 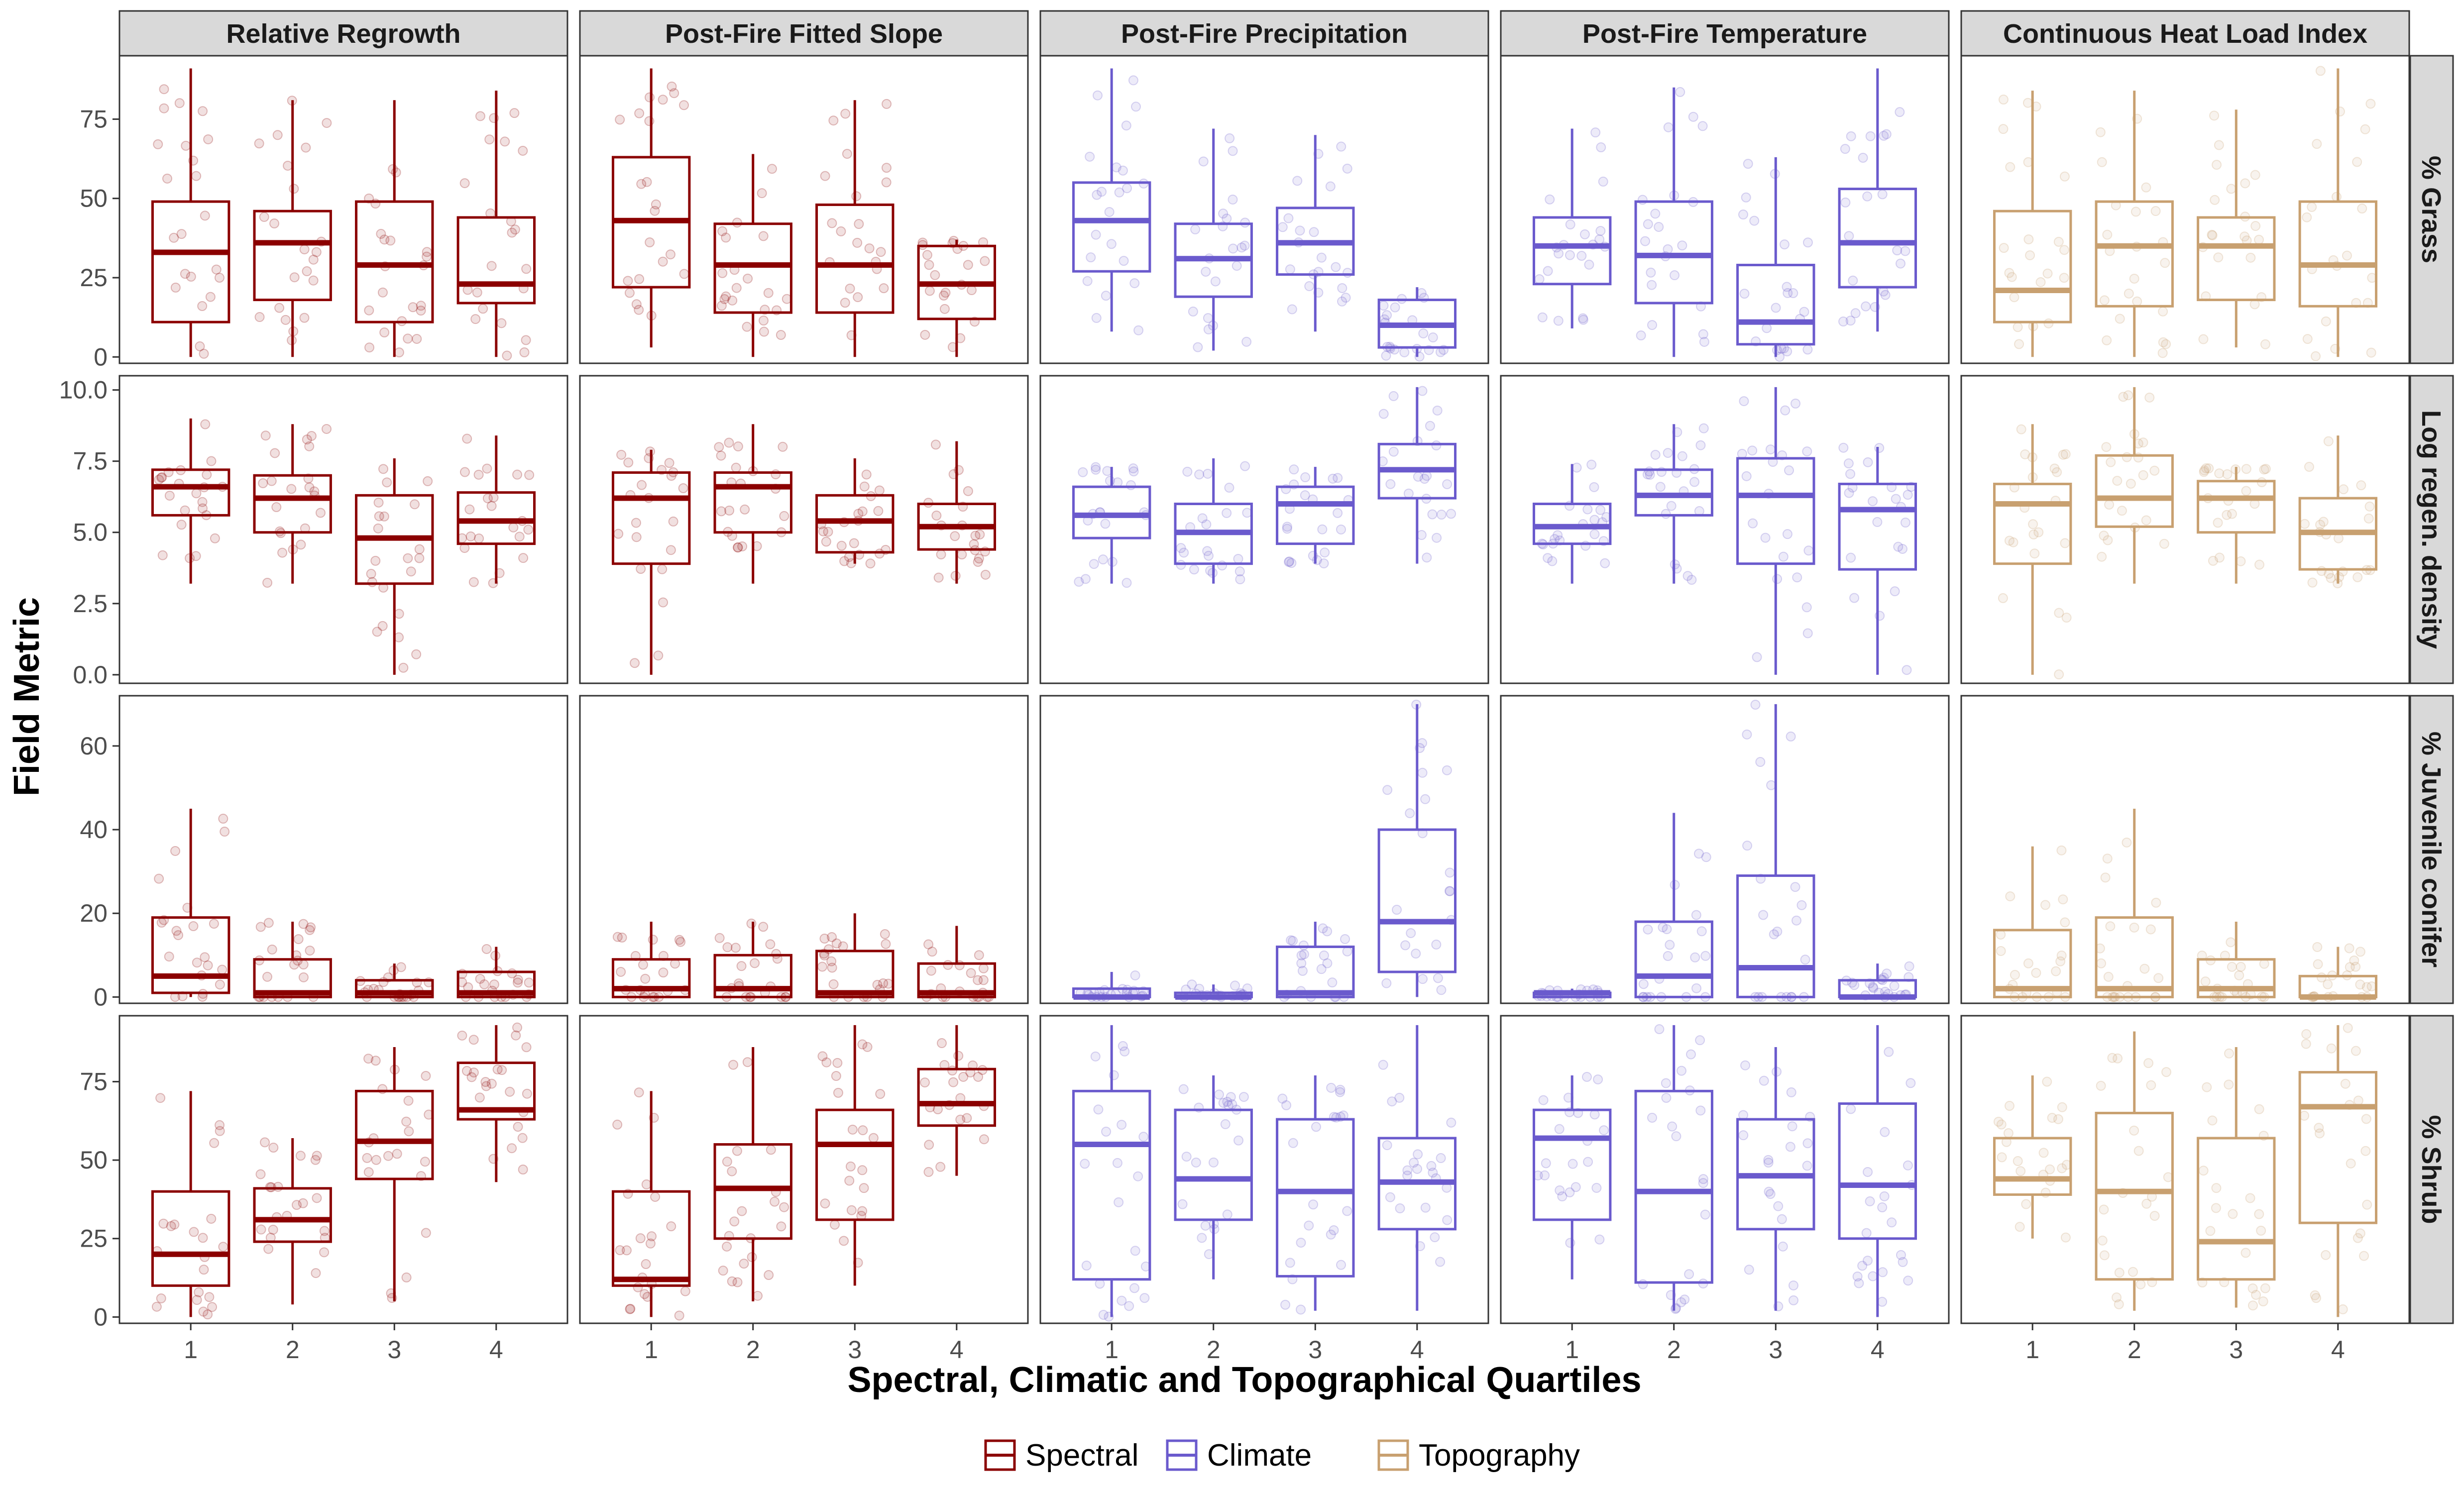 I want to click on panel-r3-c1, so click(x=343, y=849).